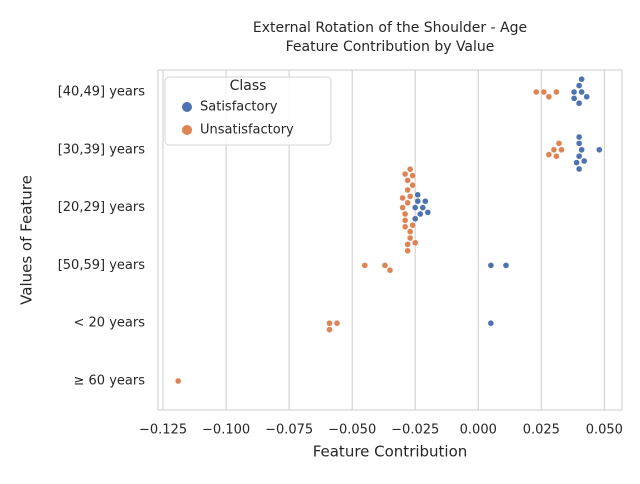  I want to click on y-tick-label: [20,29] years, so click(101, 207).